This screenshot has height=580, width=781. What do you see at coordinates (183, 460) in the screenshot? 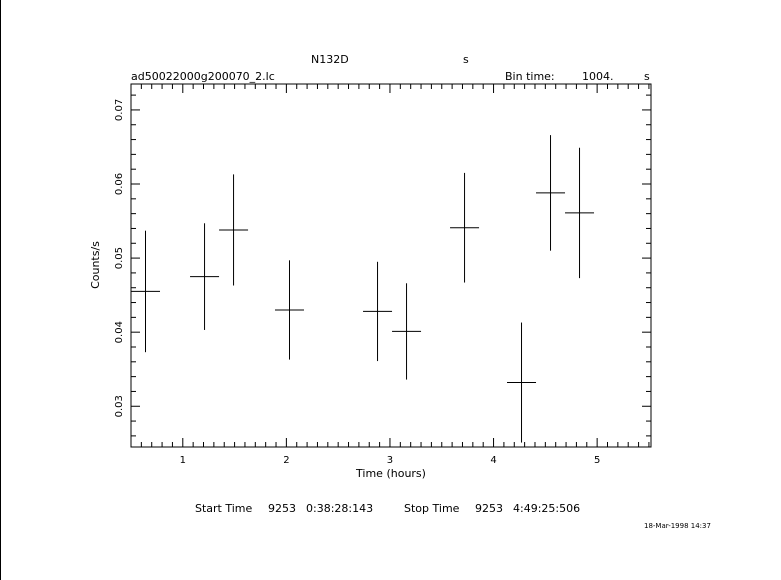
I see `x-tick-label: 1` at bounding box center [183, 460].